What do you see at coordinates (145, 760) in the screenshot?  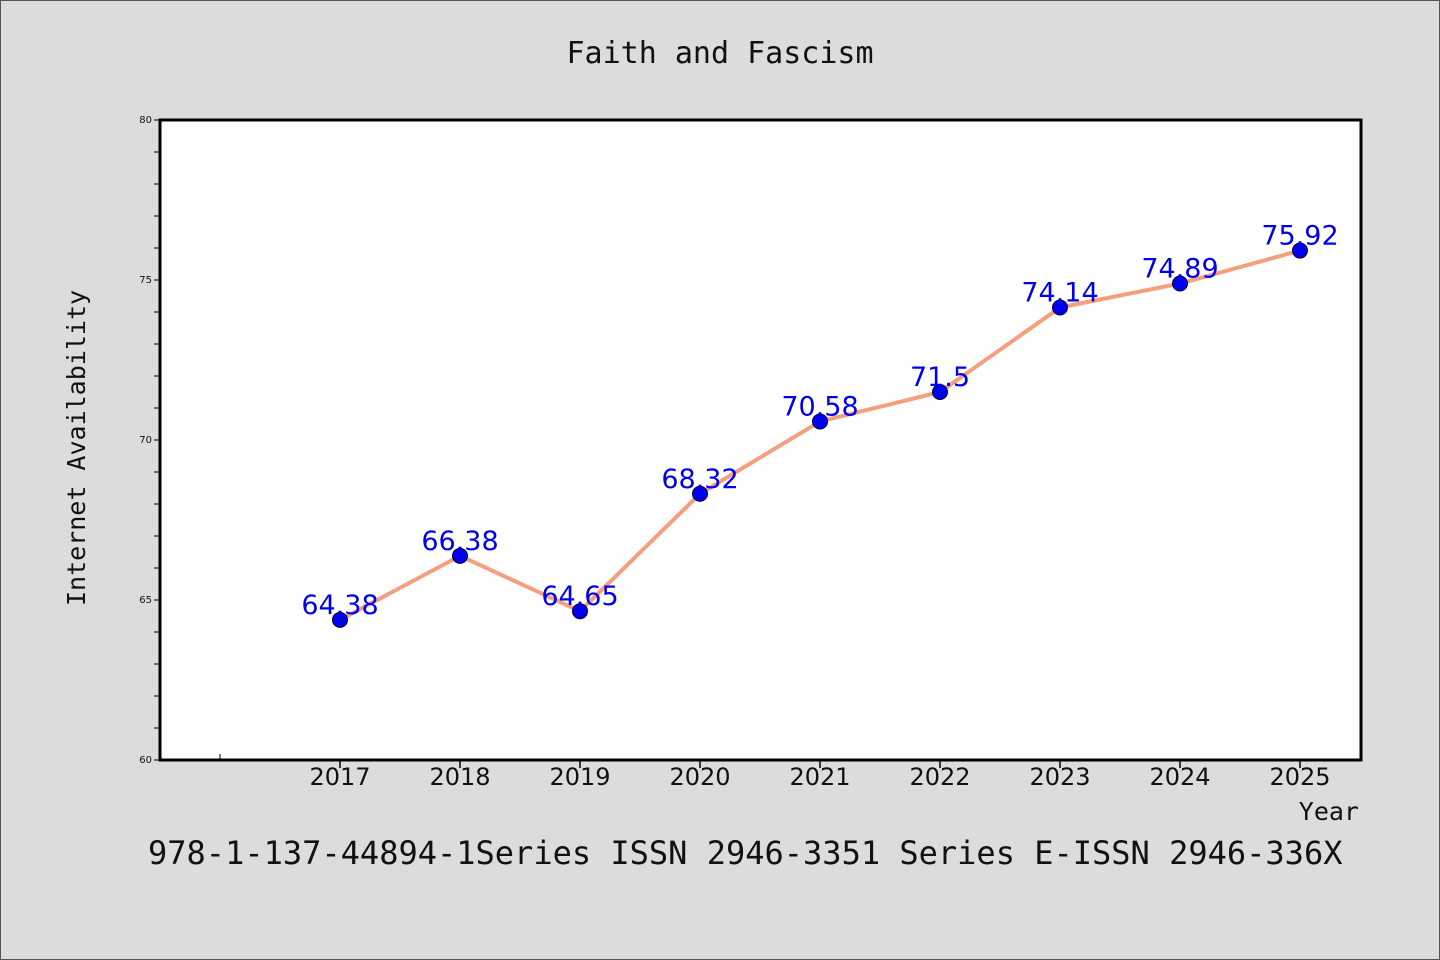 I see `y-tick-label: 60` at bounding box center [145, 760].